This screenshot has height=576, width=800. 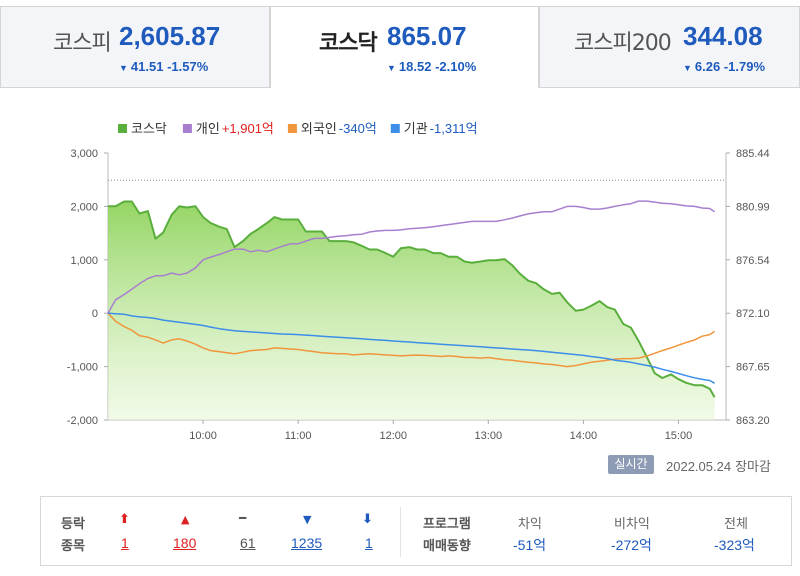 What do you see at coordinates (203, 436) in the screenshot?
I see `x-tick-label: 10:00` at bounding box center [203, 436].